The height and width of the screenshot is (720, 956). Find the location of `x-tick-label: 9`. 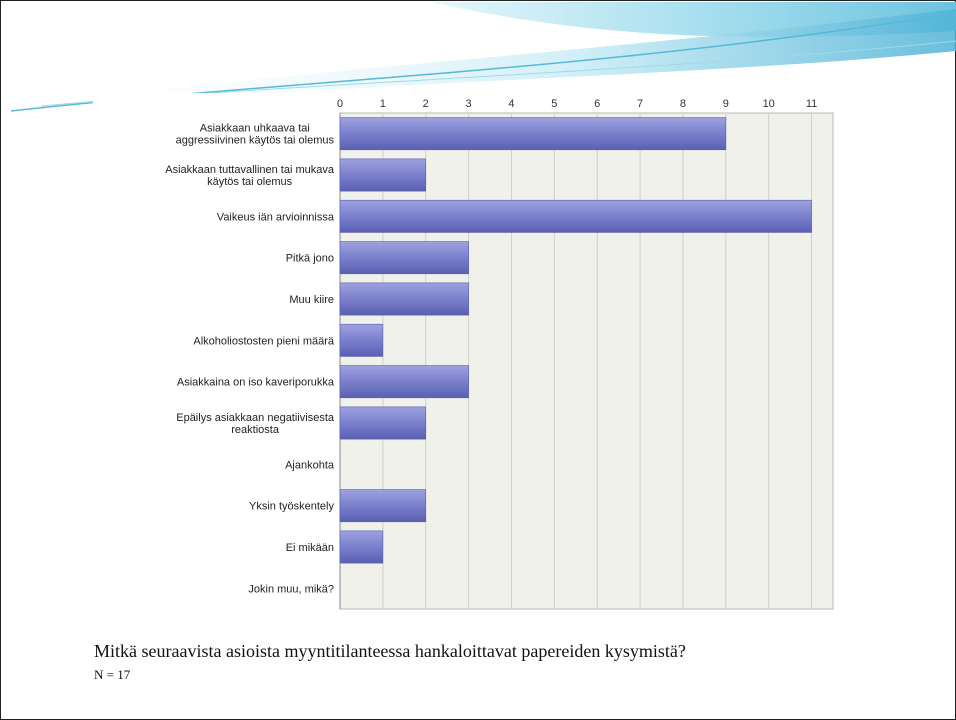

x-tick-label: 9 is located at coordinates (726, 104).